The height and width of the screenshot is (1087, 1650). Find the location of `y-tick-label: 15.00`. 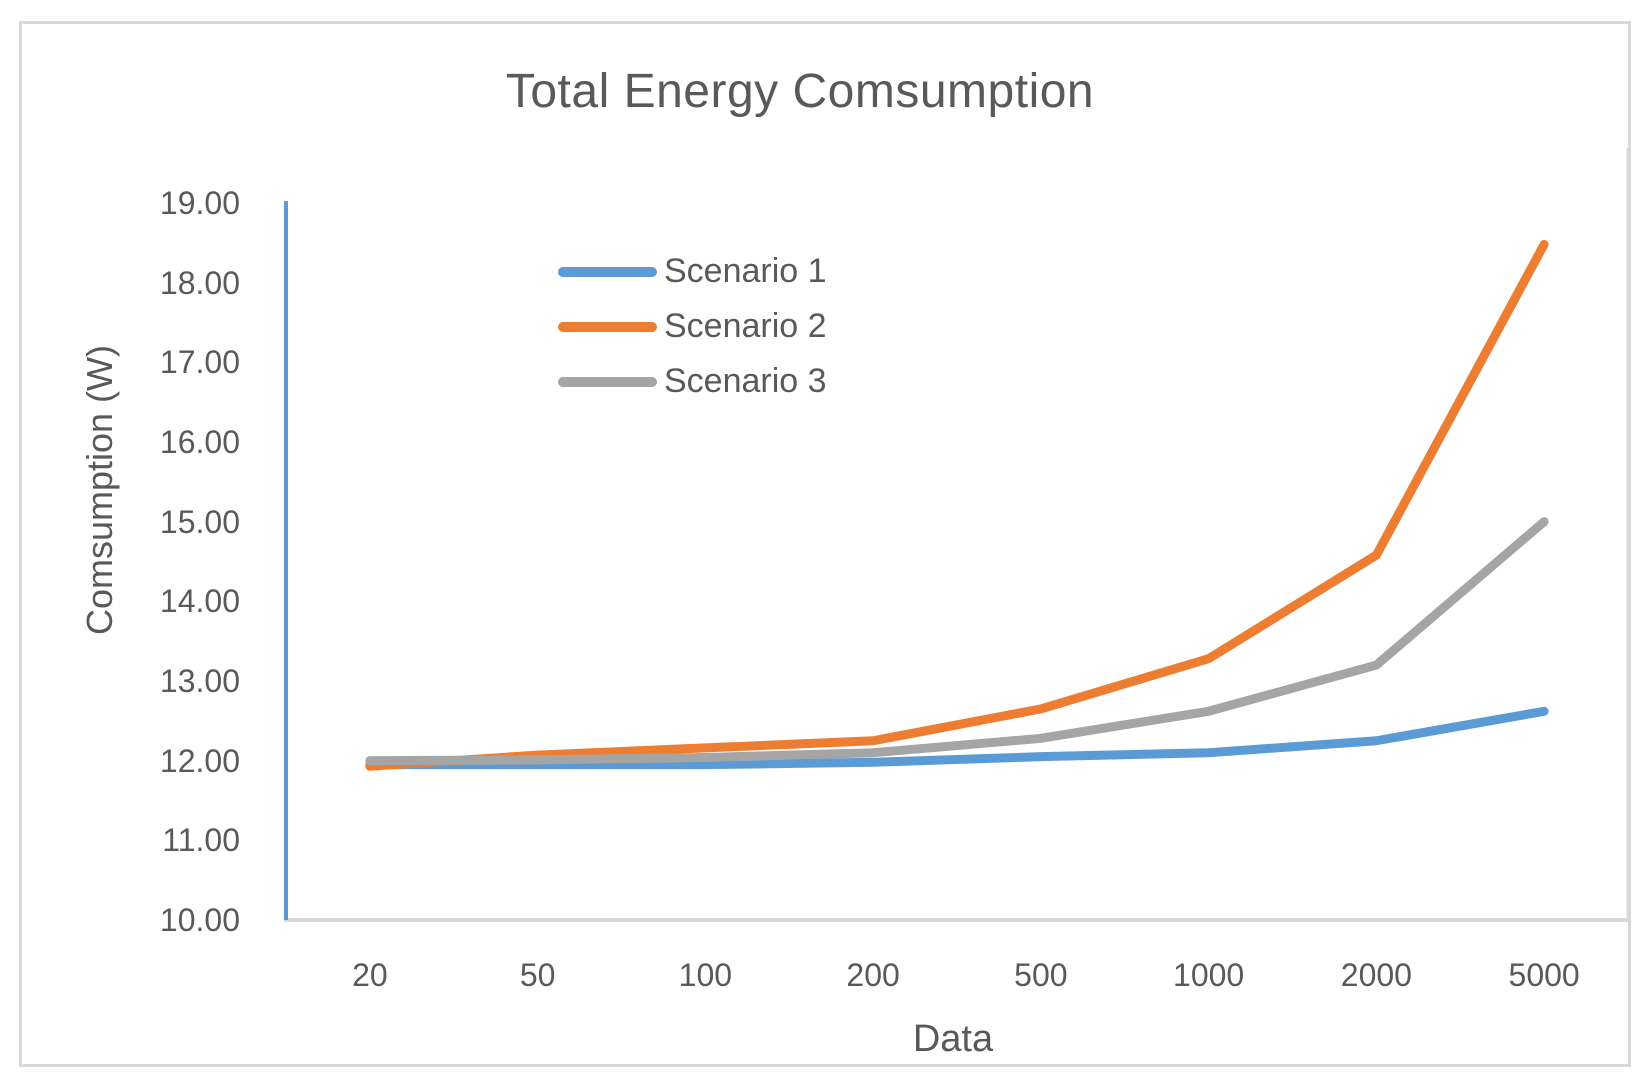

y-tick-label: 15.00 is located at coordinates (199, 521).